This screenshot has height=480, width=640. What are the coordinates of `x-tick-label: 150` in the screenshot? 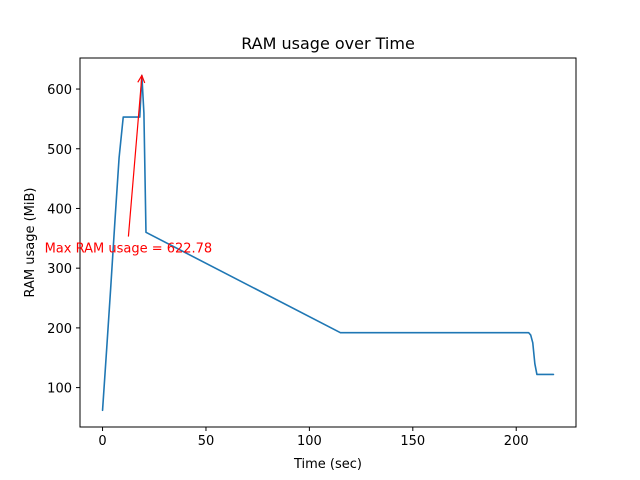 It's located at (412, 441).